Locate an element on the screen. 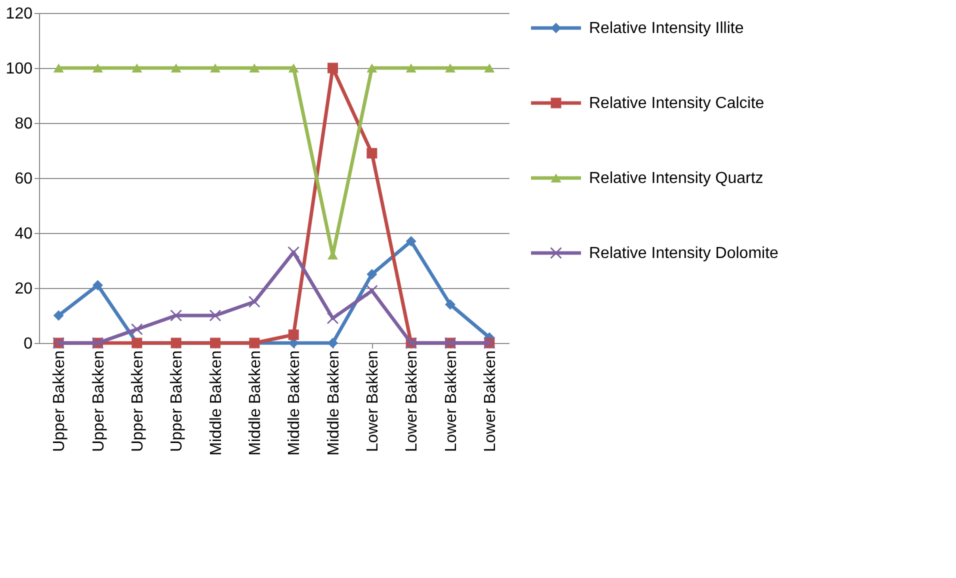 This screenshot has height=578, width=956. y-tick-label: 0 is located at coordinates (28, 344).